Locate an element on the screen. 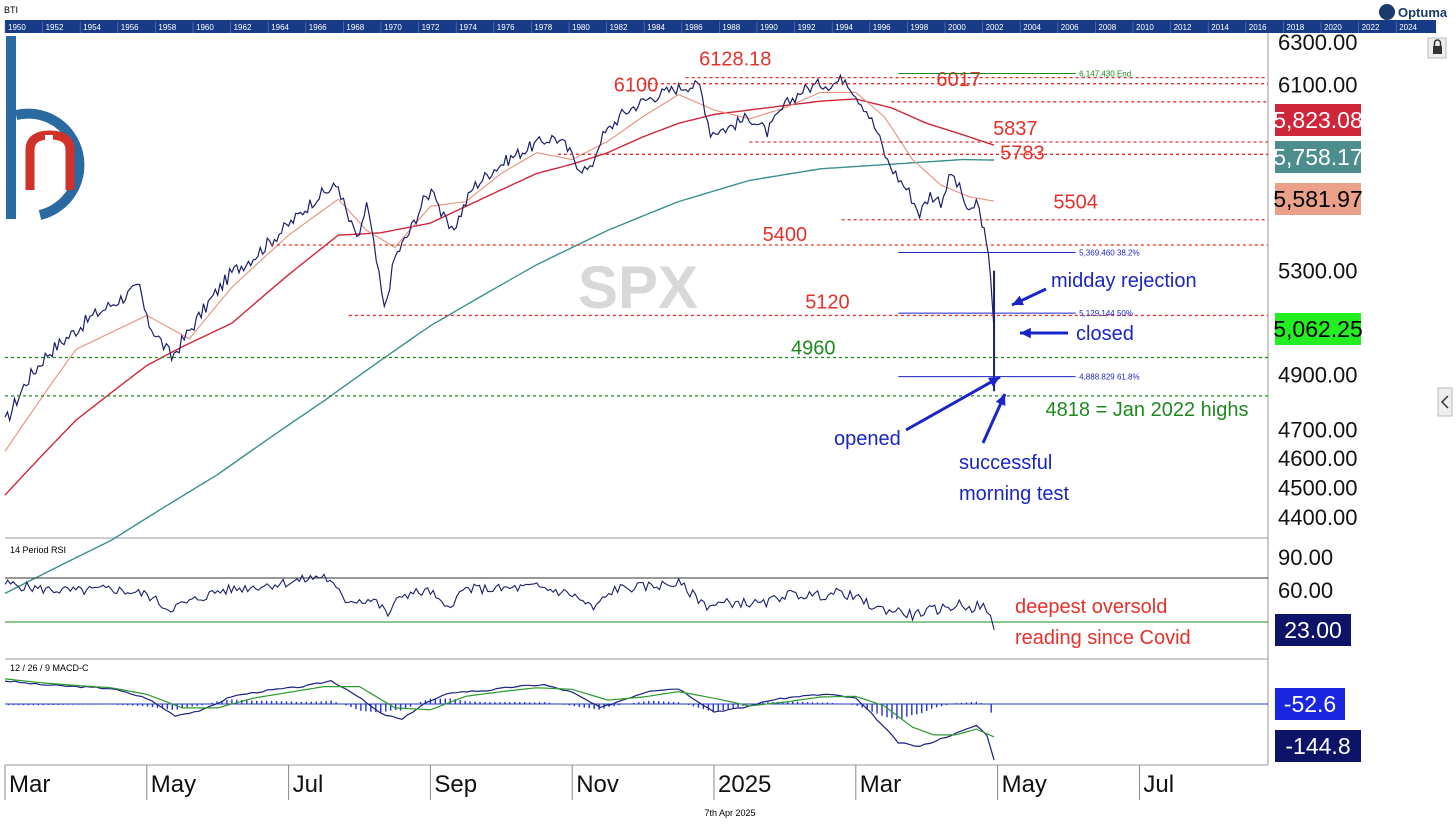  signal-value-tag is located at coordinates (1318, 746).